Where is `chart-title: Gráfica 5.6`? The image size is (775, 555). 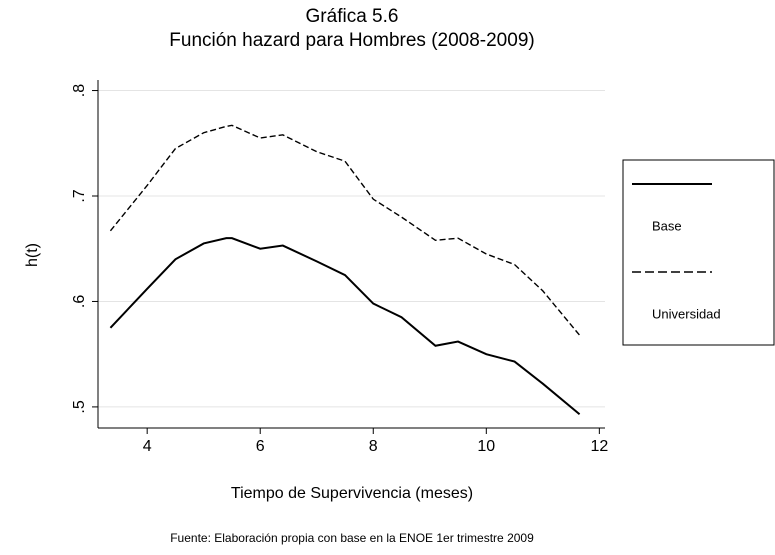 chart-title: Gráfica 5.6 is located at coordinates (352, 16).